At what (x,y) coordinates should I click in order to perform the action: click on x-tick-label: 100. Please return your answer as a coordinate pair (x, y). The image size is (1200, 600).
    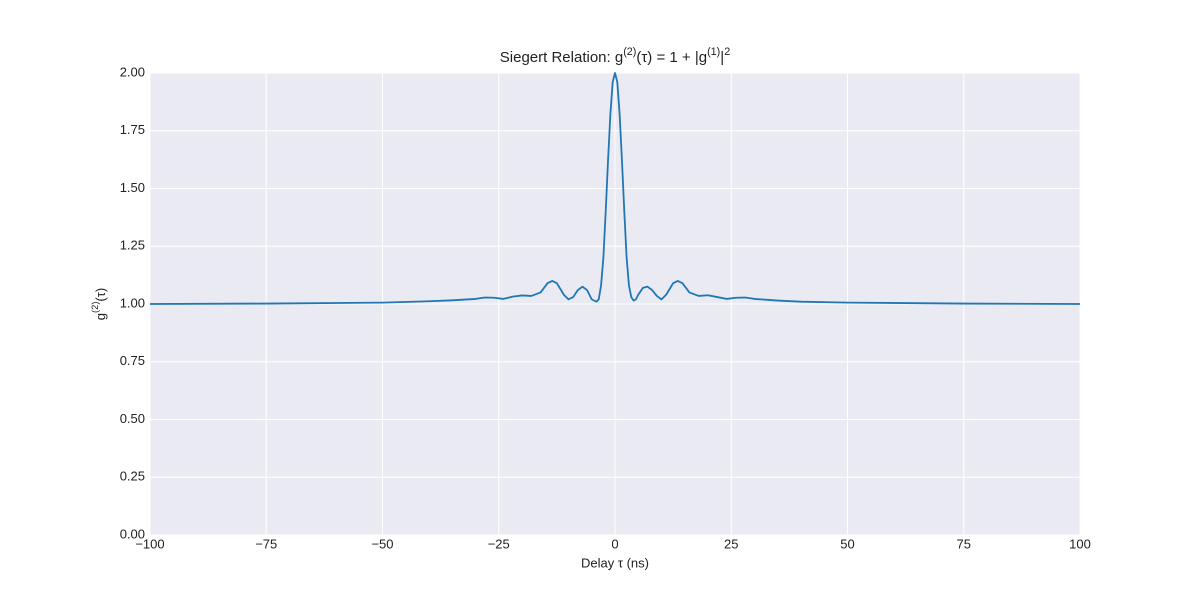
    Looking at the image, I should click on (1080, 543).